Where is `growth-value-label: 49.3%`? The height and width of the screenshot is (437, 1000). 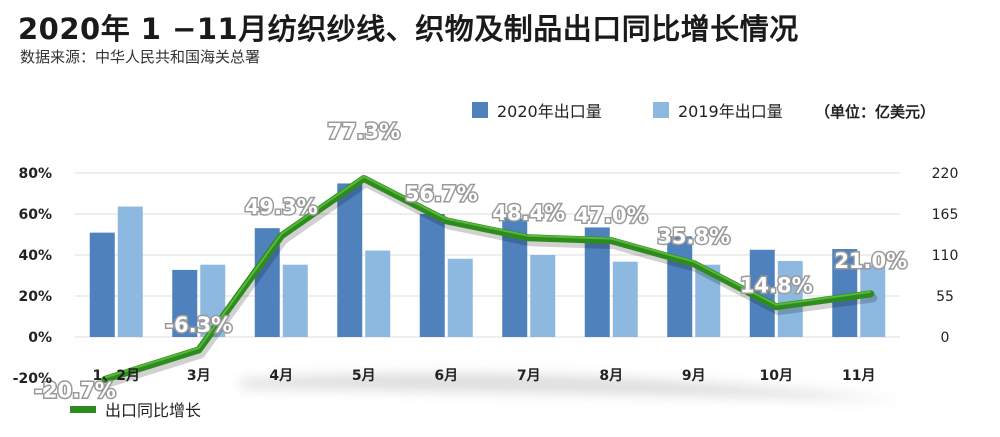
growth-value-label: 49.3% is located at coordinates (281, 207).